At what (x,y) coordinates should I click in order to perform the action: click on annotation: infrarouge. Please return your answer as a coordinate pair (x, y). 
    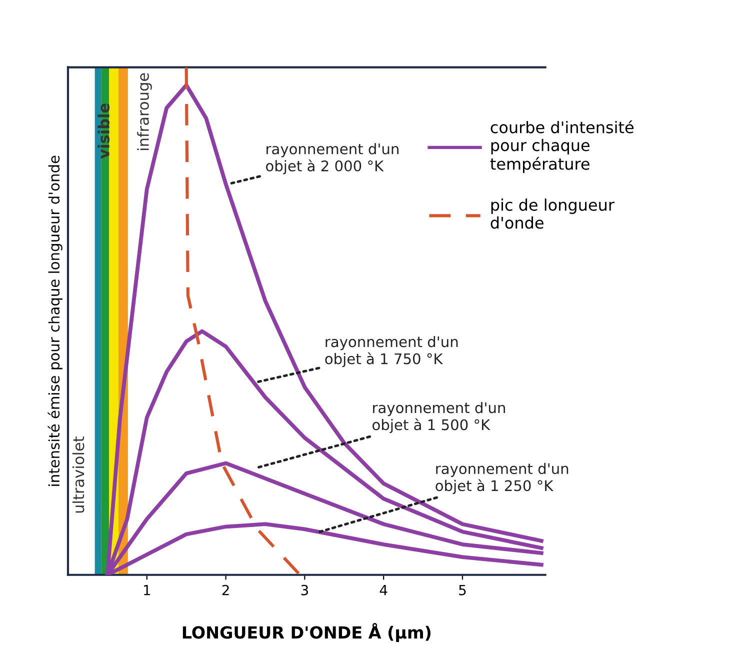
    Looking at the image, I should click on (144, 111).